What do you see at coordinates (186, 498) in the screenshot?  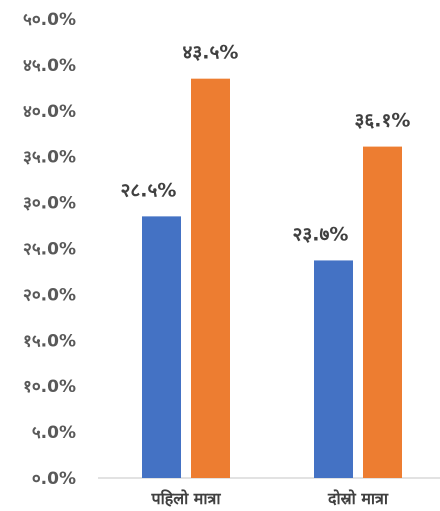 I see `x-category-label: पहिलो मात्रा` at bounding box center [186, 498].